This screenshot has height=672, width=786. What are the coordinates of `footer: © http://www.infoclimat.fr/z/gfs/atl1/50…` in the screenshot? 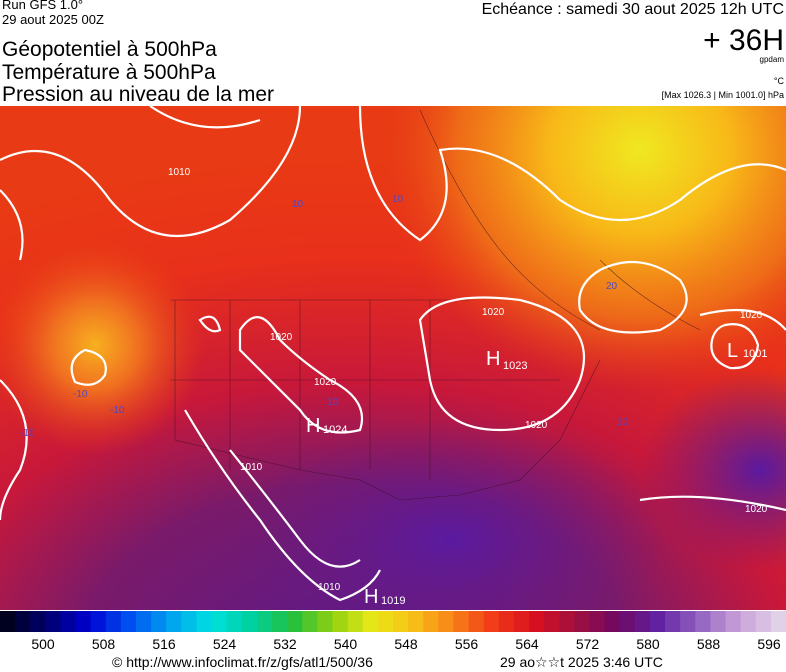 It's located at (387, 662).